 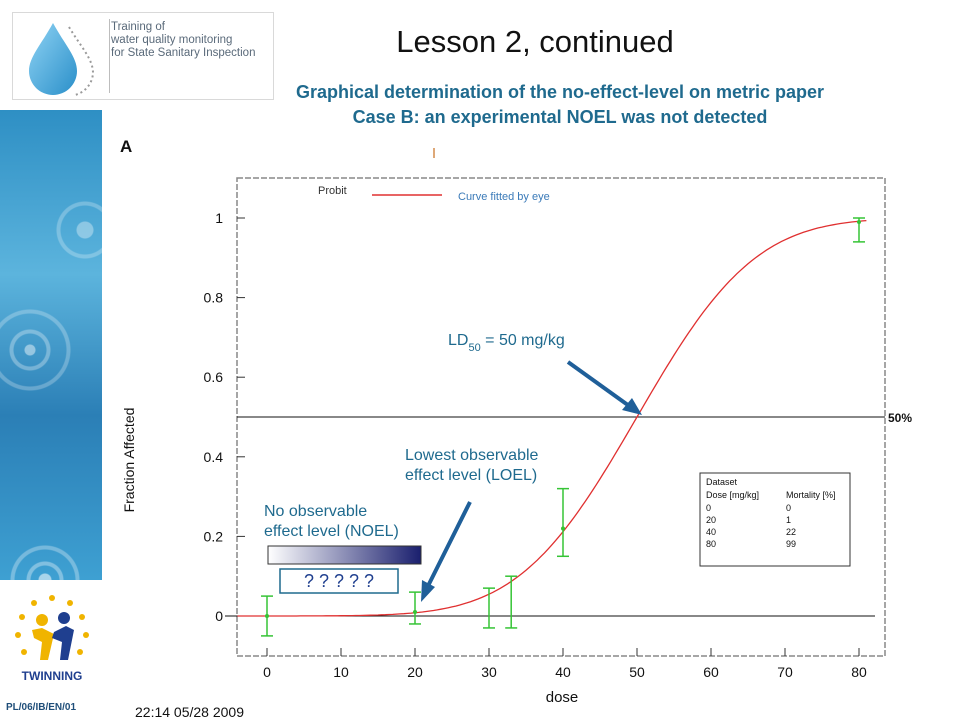 I want to click on panel-label: A, so click(x=126, y=148).